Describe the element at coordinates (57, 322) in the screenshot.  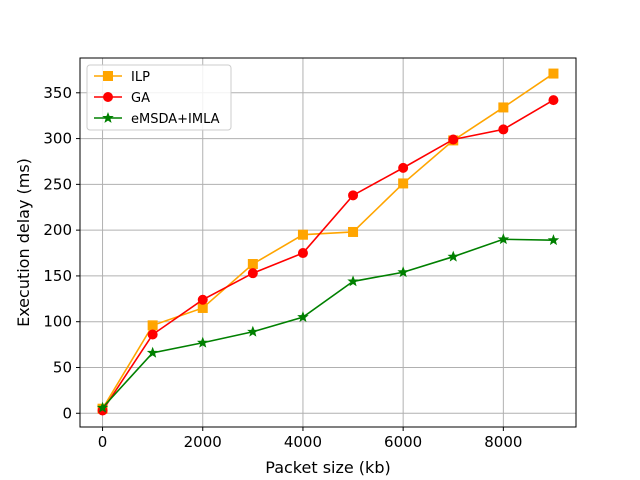
I see `y-tick-label: 100` at that location.